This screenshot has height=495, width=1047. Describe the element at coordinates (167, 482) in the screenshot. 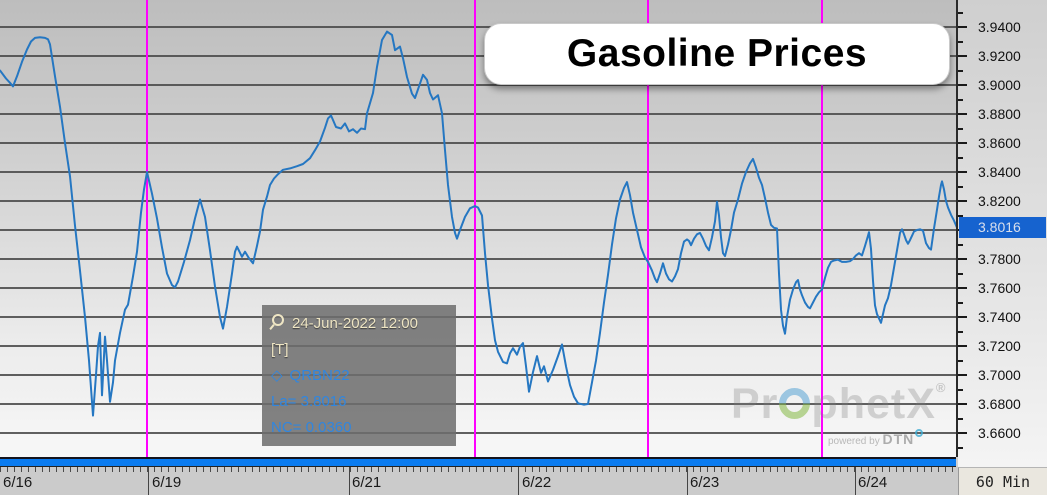

I see `date-label: 6/19` at that location.